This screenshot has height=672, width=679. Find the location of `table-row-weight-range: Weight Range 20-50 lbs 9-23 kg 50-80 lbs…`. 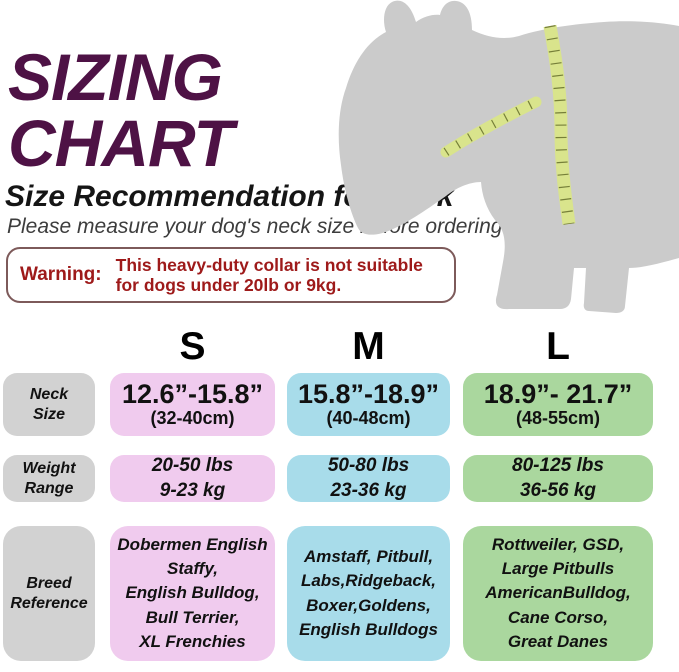

table-row-weight-range: Weight Range 20-50 lbs 9-23 kg 50-80 lbs… is located at coordinates (339, 478).